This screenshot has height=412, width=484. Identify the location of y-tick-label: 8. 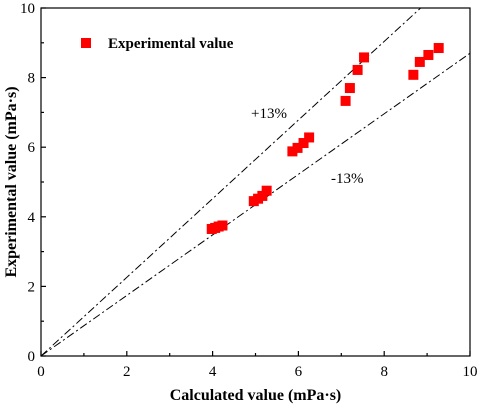
(32, 79).